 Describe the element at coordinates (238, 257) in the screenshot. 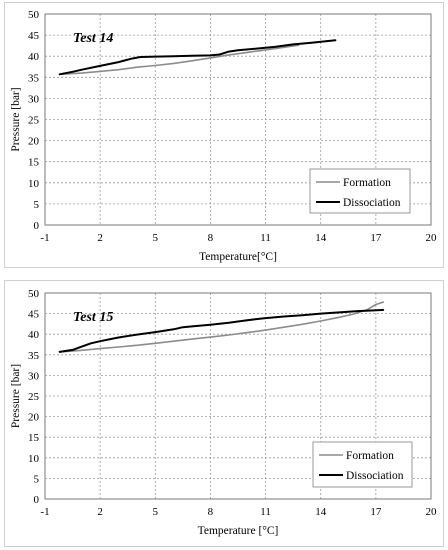

I see `x-axis-label: Temperature[°C]` at that location.